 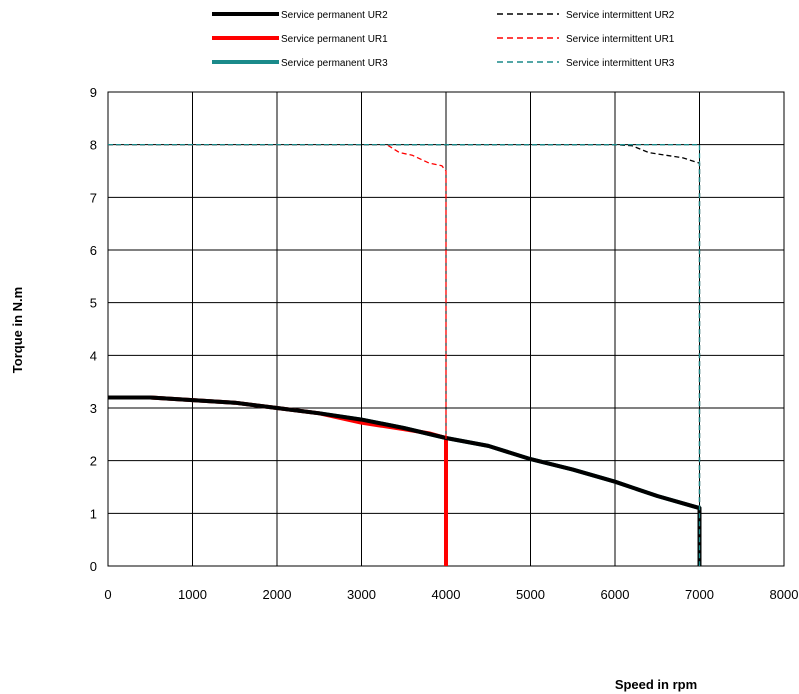 I want to click on y-tick-label: 8, so click(x=93, y=145).